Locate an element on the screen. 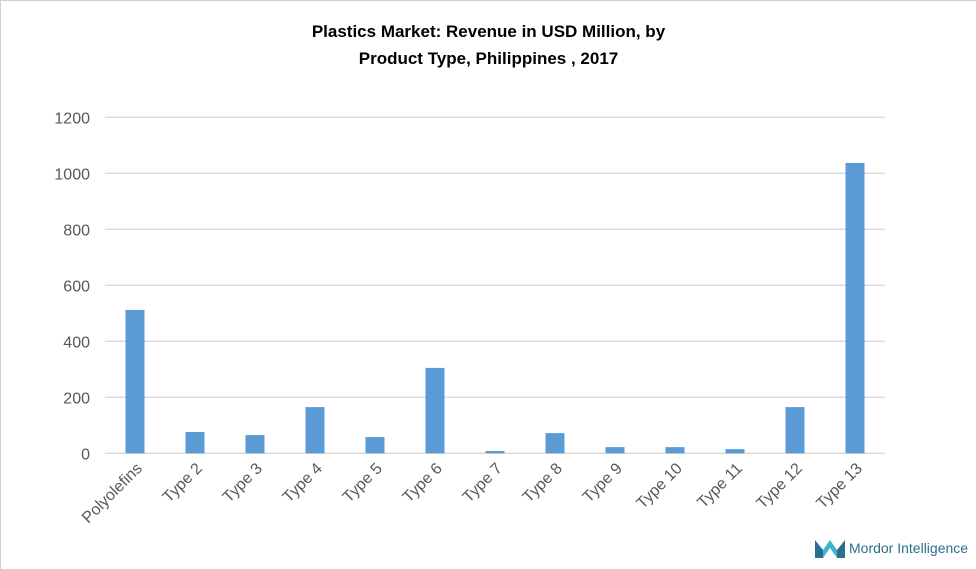  y-tick-label: 400 is located at coordinates (76, 342).